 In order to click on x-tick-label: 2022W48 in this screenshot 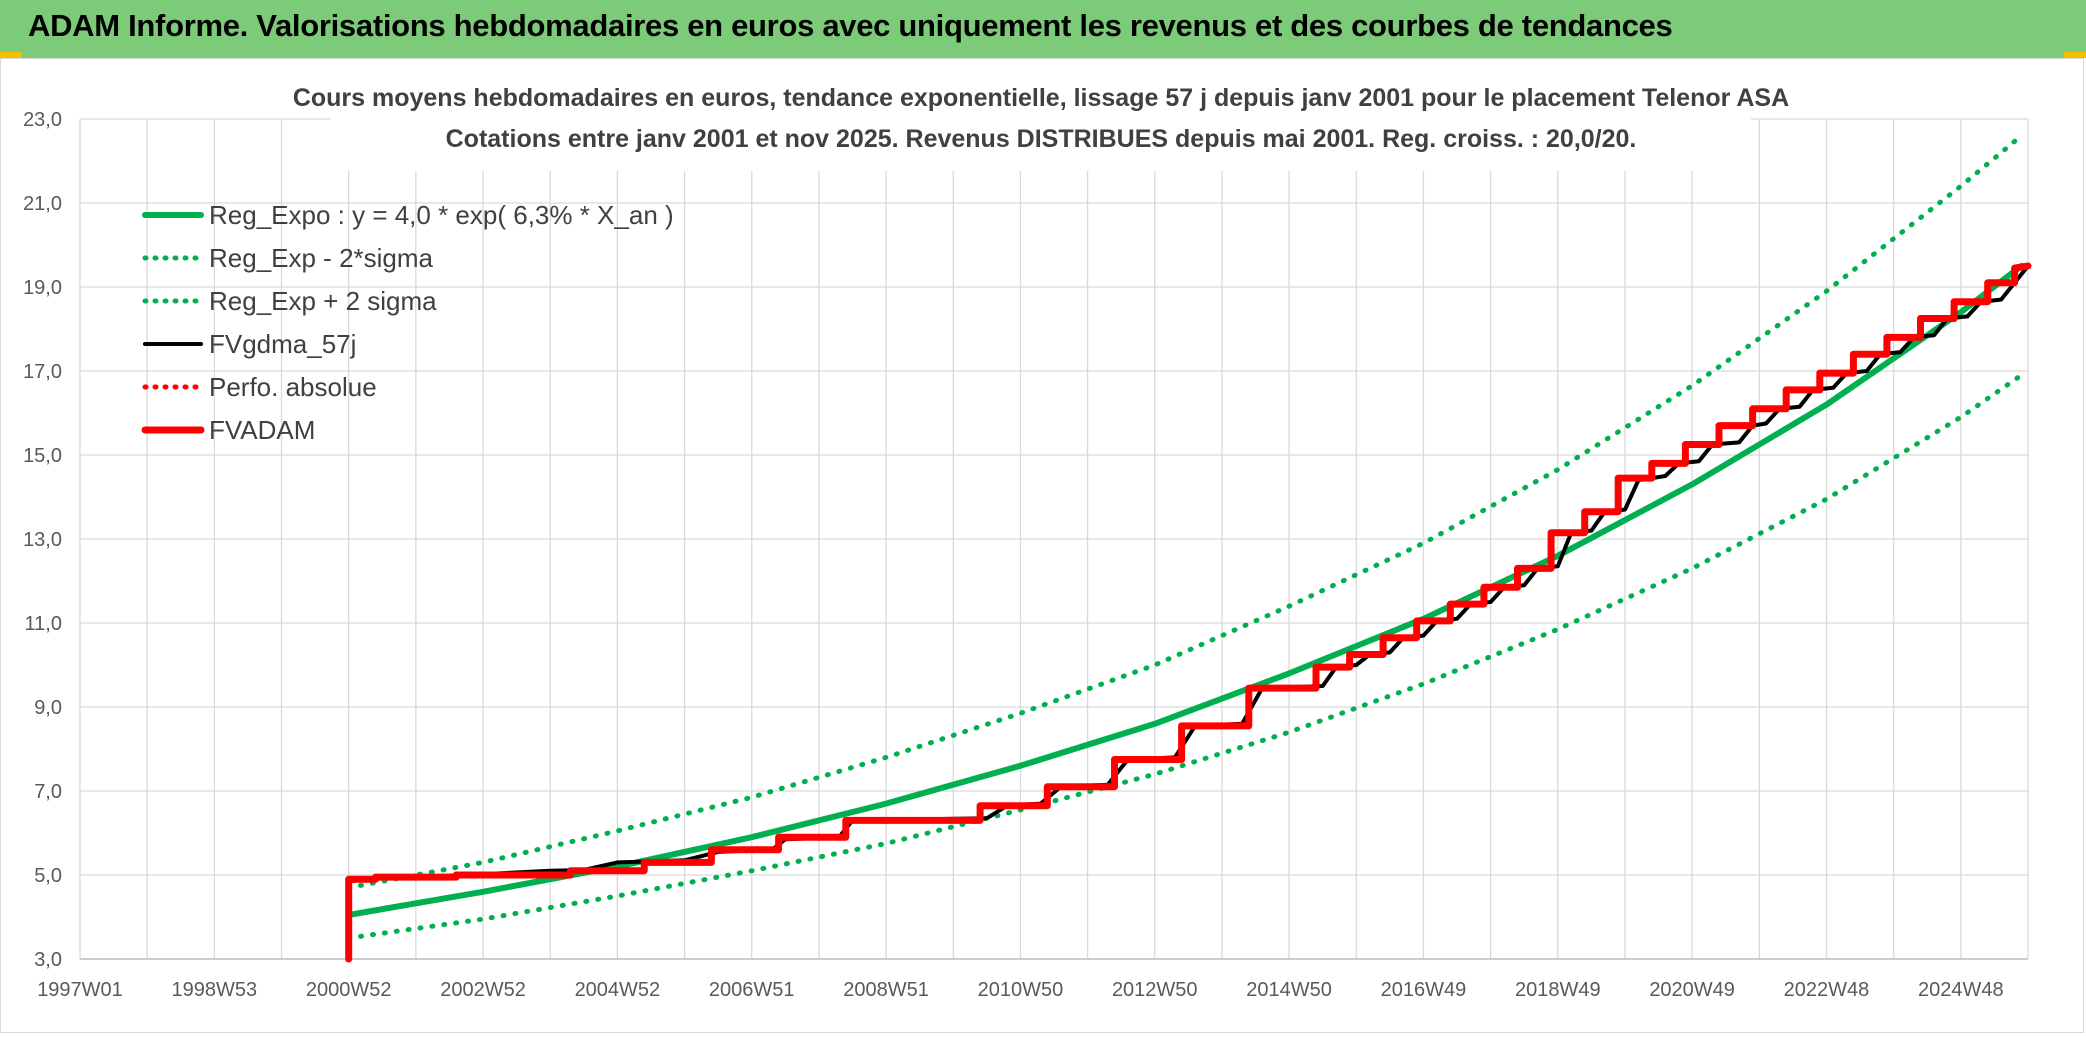, I will do `click(1827, 990)`.